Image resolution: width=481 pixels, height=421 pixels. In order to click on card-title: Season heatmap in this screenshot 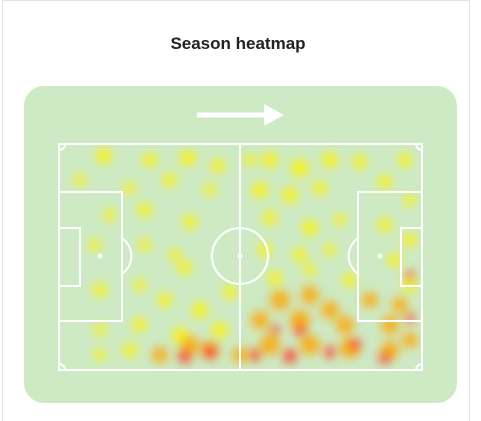, I will do `click(238, 43)`.